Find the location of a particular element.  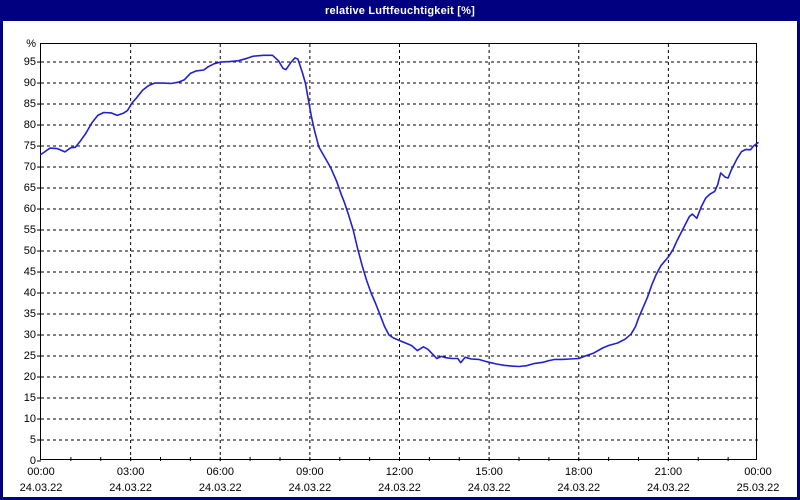

x-axis-time-label: 21:00 is located at coordinates (668, 472).